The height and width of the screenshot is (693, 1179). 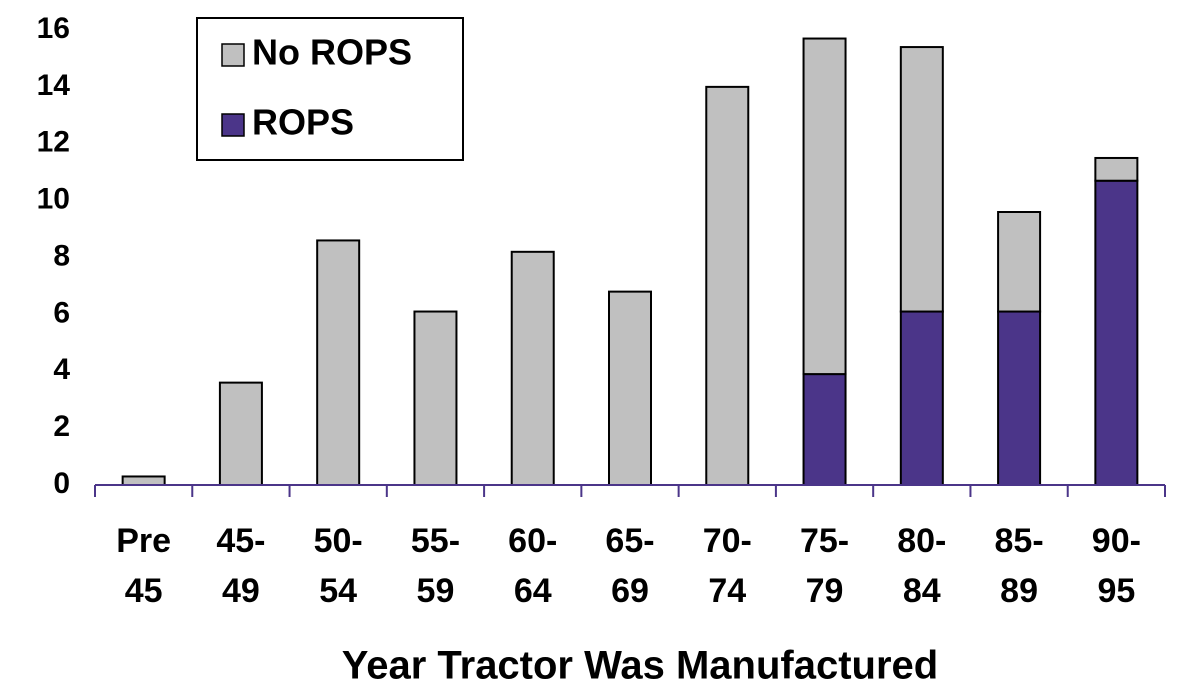 I want to click on x-tick-label: 70-, so click(x=727, y=541).